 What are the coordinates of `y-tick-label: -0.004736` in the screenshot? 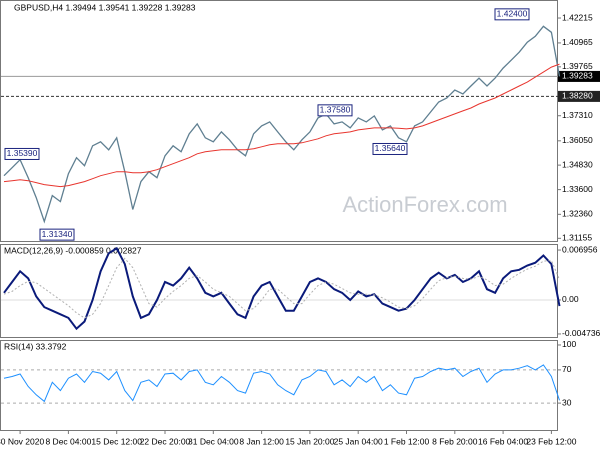 It's located at (581, 333).